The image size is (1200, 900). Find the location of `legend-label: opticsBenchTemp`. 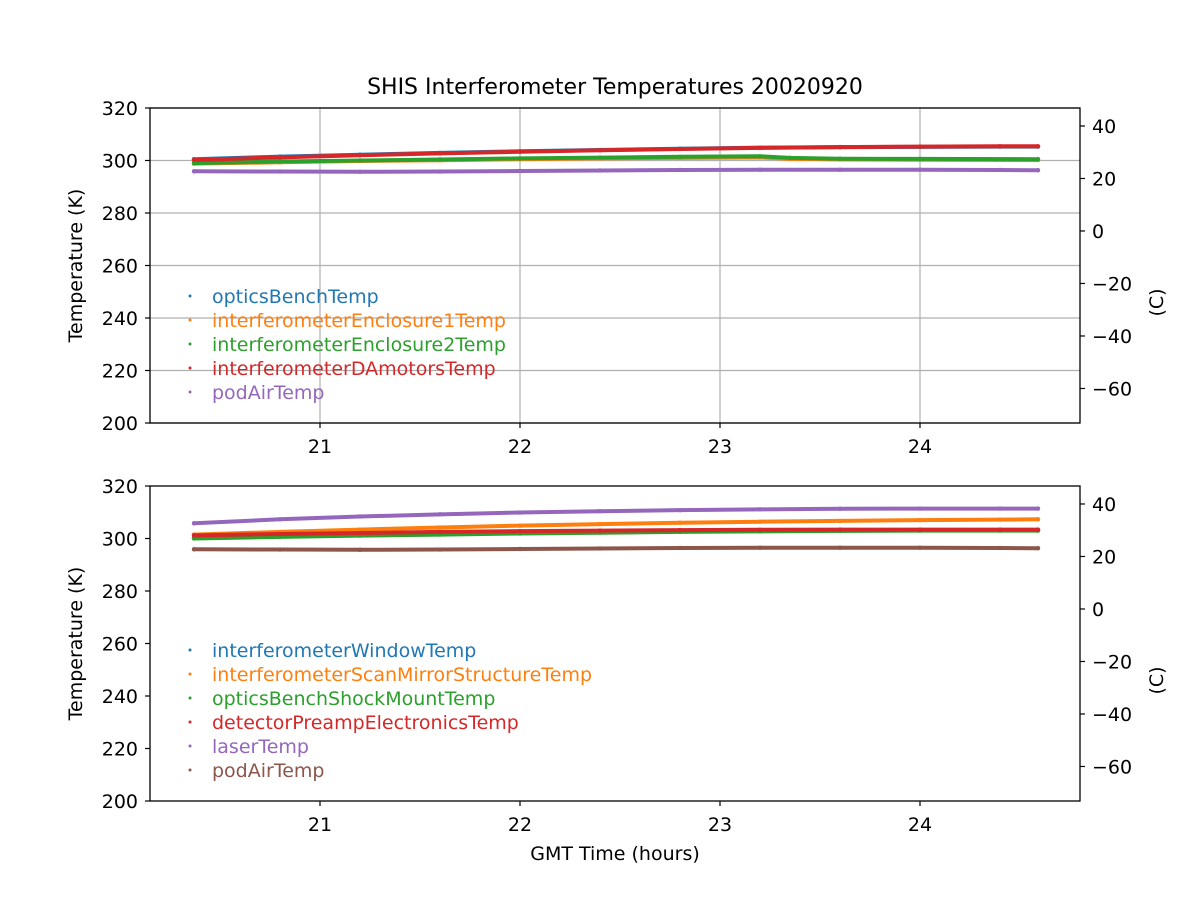

legend-label: opticsBenchTemp is located at coordinates (295, 297).